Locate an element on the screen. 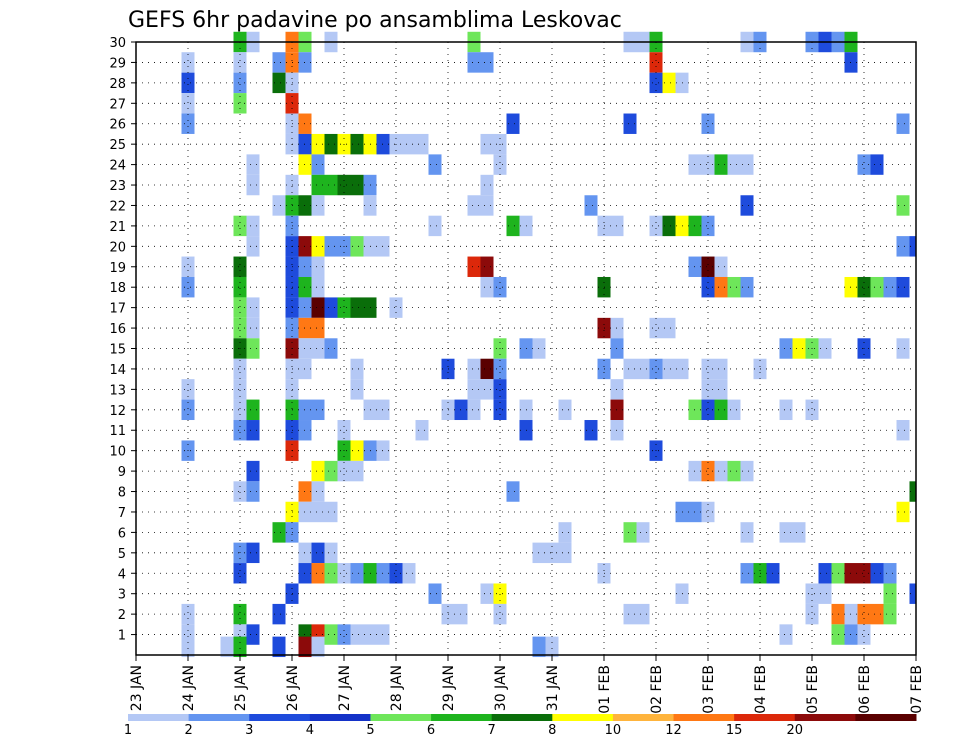  y-tick-label: 26 is located at coordinates (117, 125).